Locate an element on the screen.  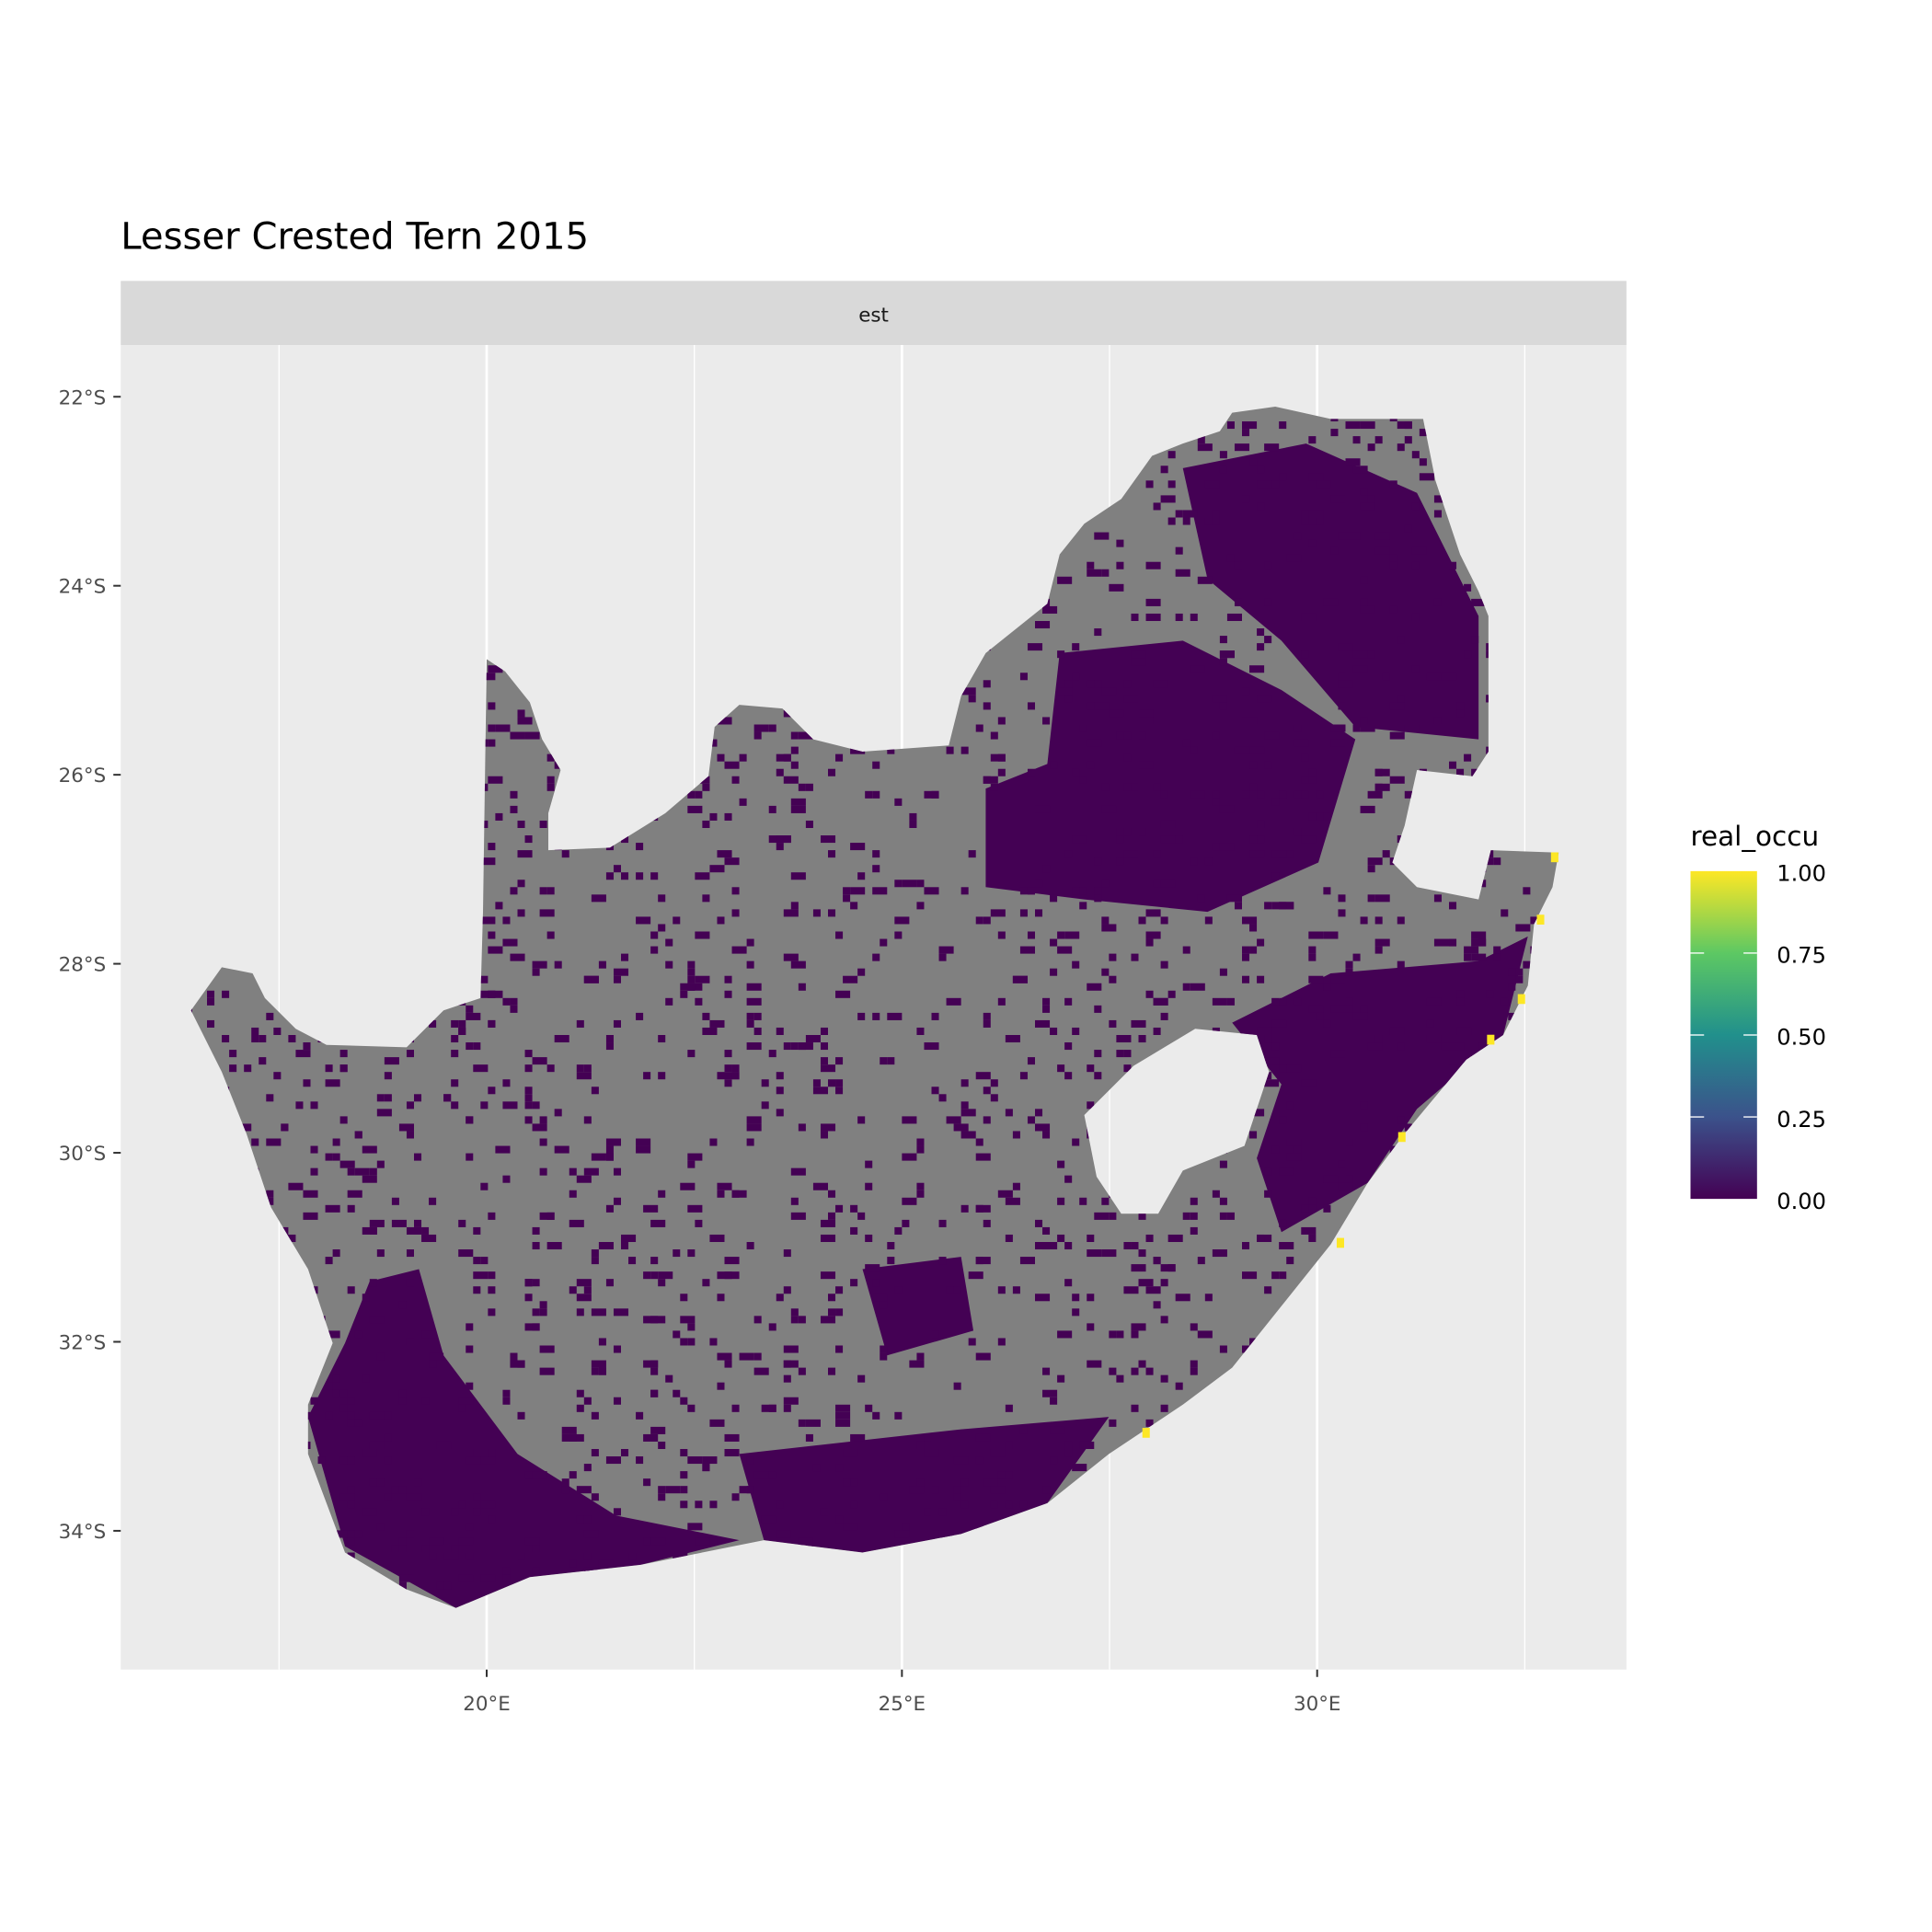
y-tick-label: 32°S is located at coordinates (83, 1343).